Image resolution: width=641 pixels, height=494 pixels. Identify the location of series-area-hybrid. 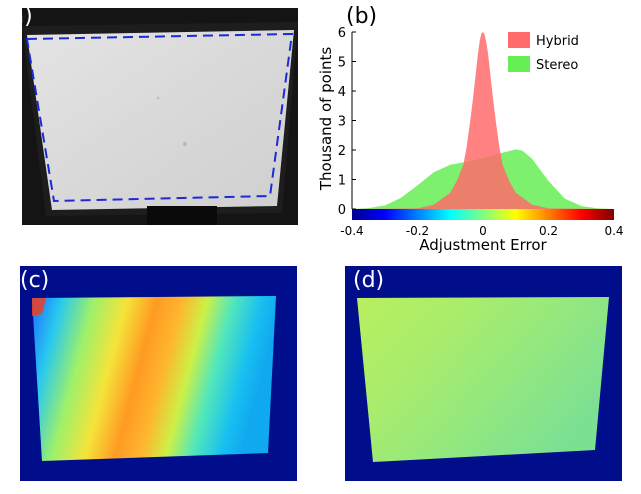
(483, 120).